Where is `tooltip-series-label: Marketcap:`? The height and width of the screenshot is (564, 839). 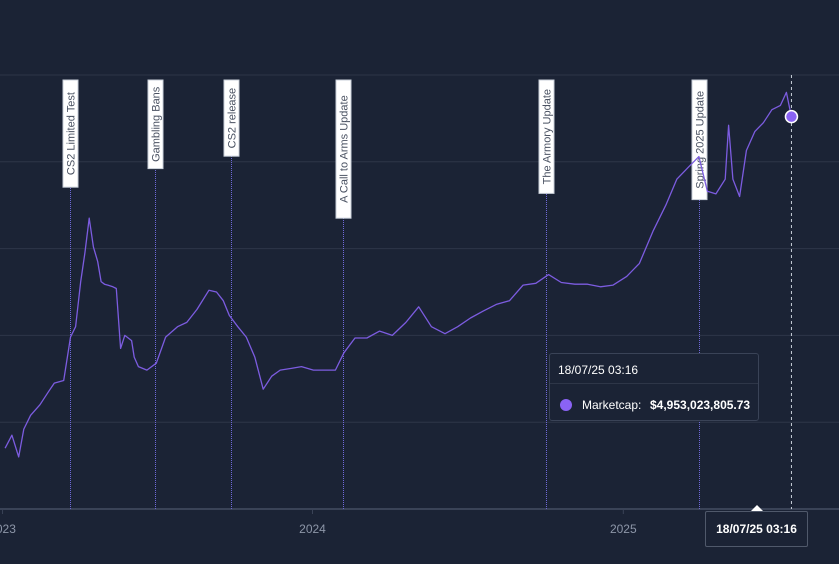 tooltip-series-label: Marketcap: is located at coordinates (612, 405).